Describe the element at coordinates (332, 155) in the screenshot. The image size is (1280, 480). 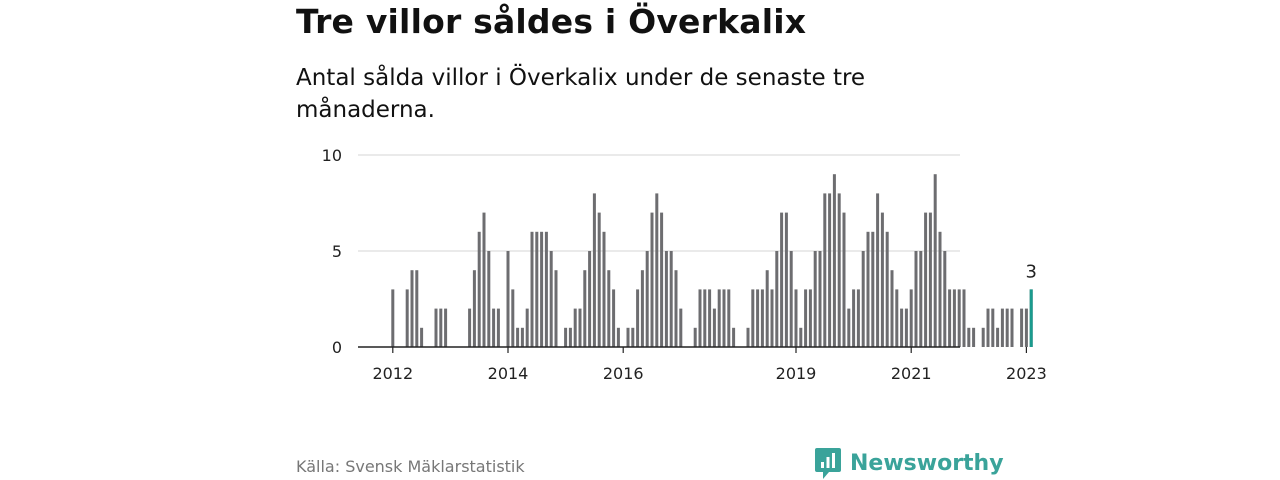
I see `y-tick-label: 10` at that location.